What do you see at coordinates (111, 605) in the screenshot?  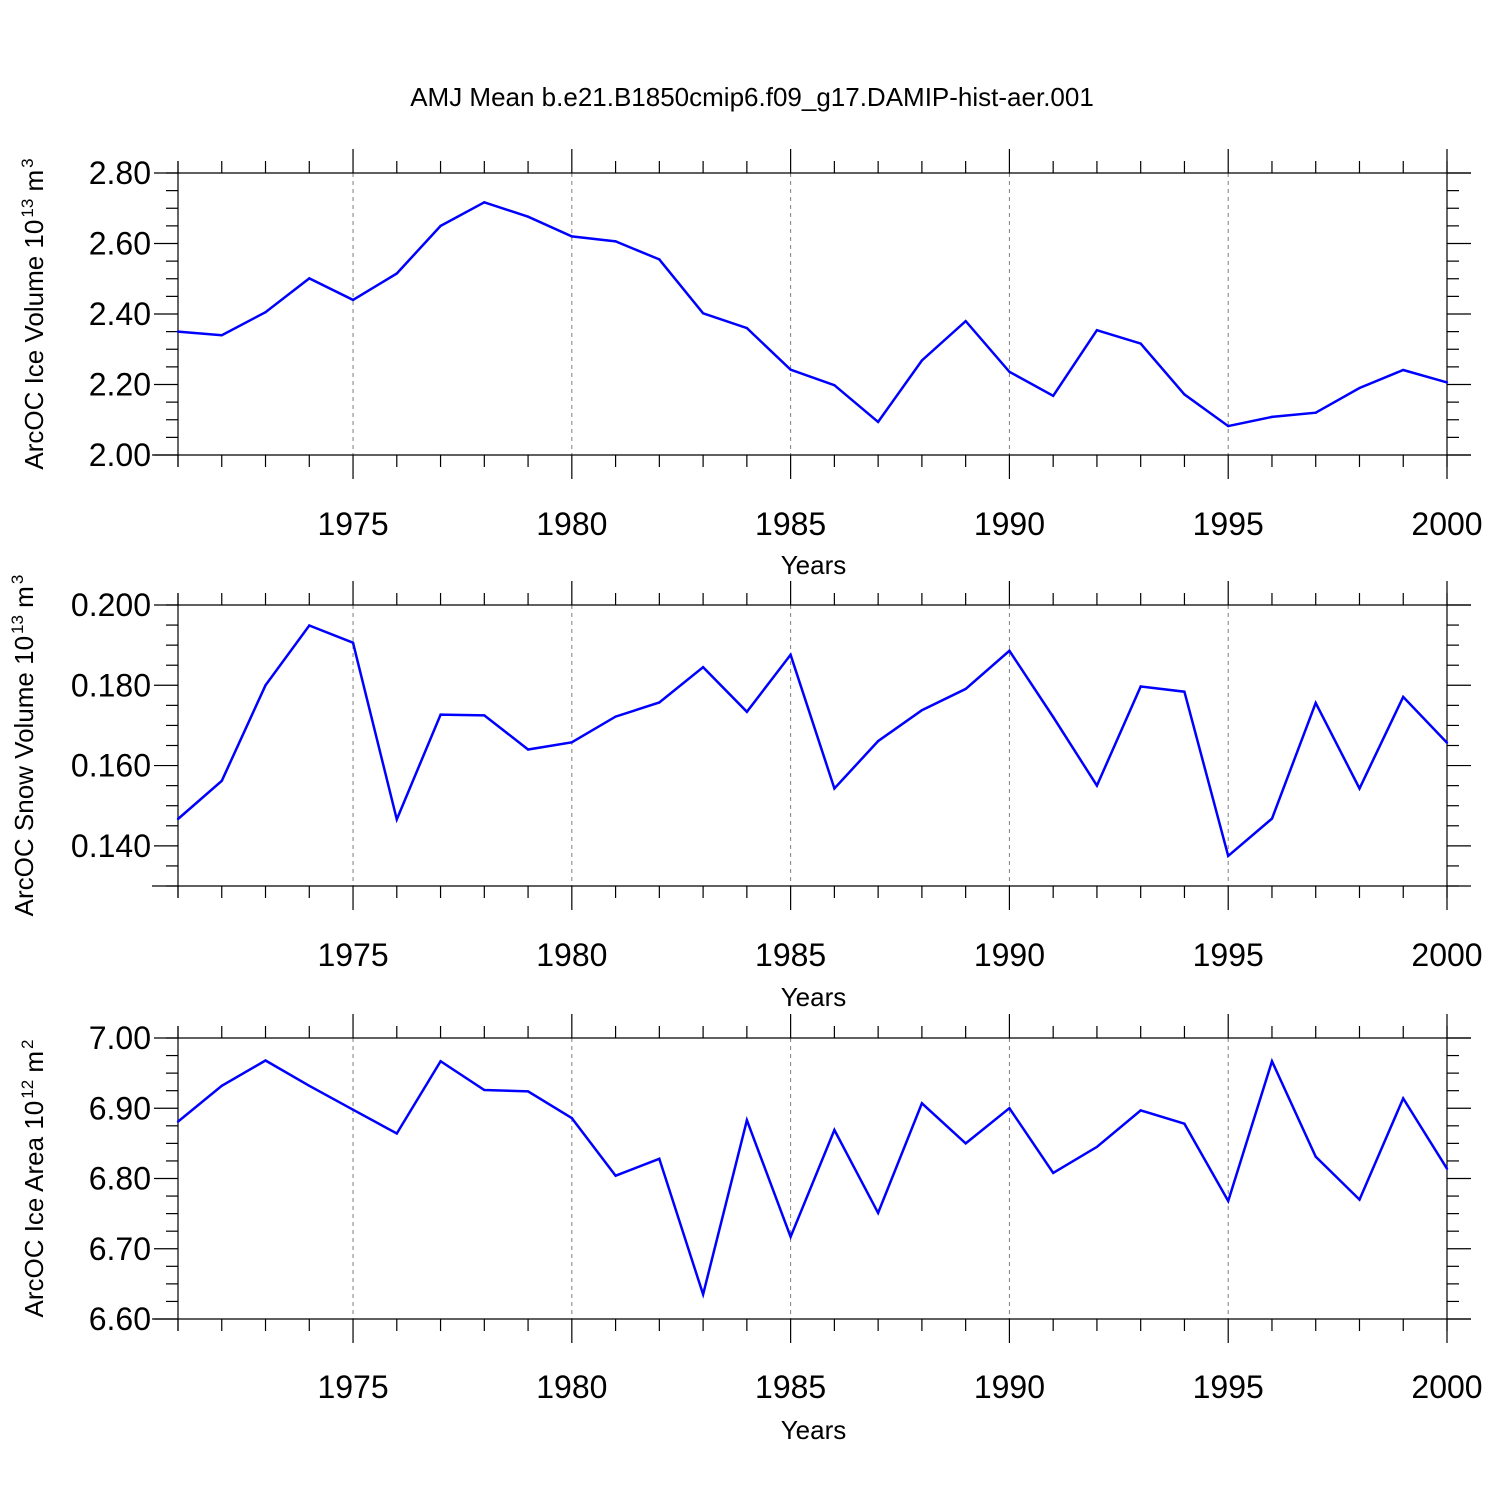 I see `y-tick-label: 0.200` at bounding box center [111, 605].